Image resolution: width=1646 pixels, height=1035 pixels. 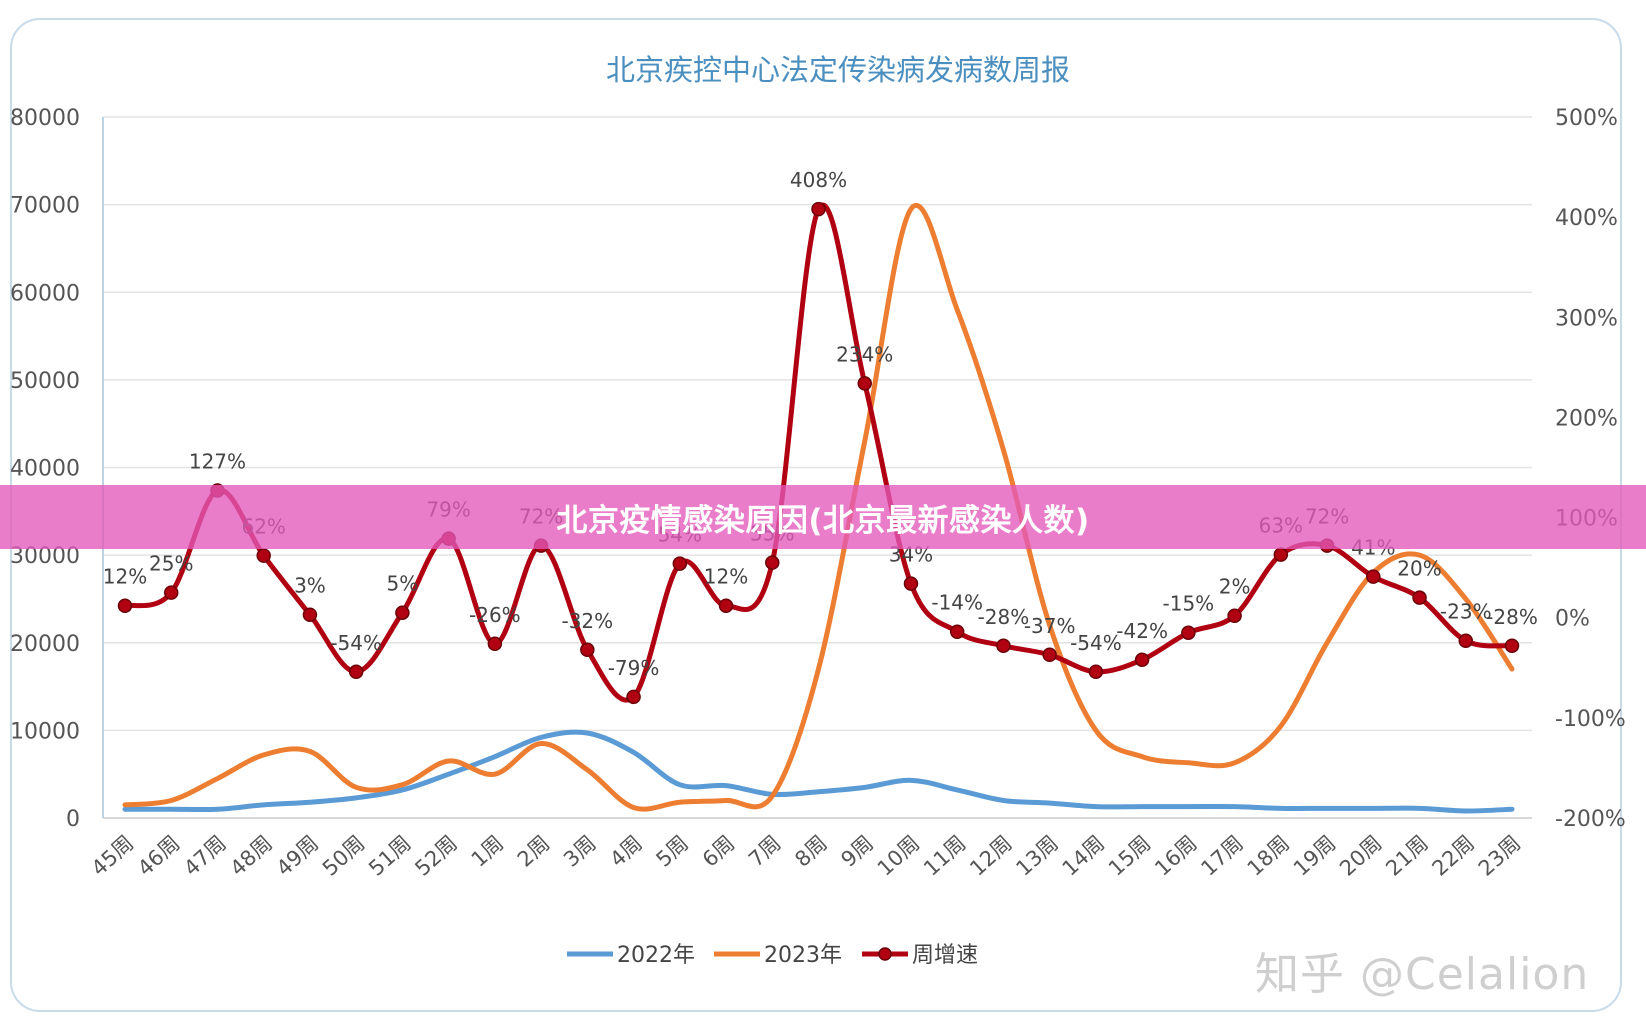 I want to click on x-tick-label: 20周, so click(x=1361, y=856).